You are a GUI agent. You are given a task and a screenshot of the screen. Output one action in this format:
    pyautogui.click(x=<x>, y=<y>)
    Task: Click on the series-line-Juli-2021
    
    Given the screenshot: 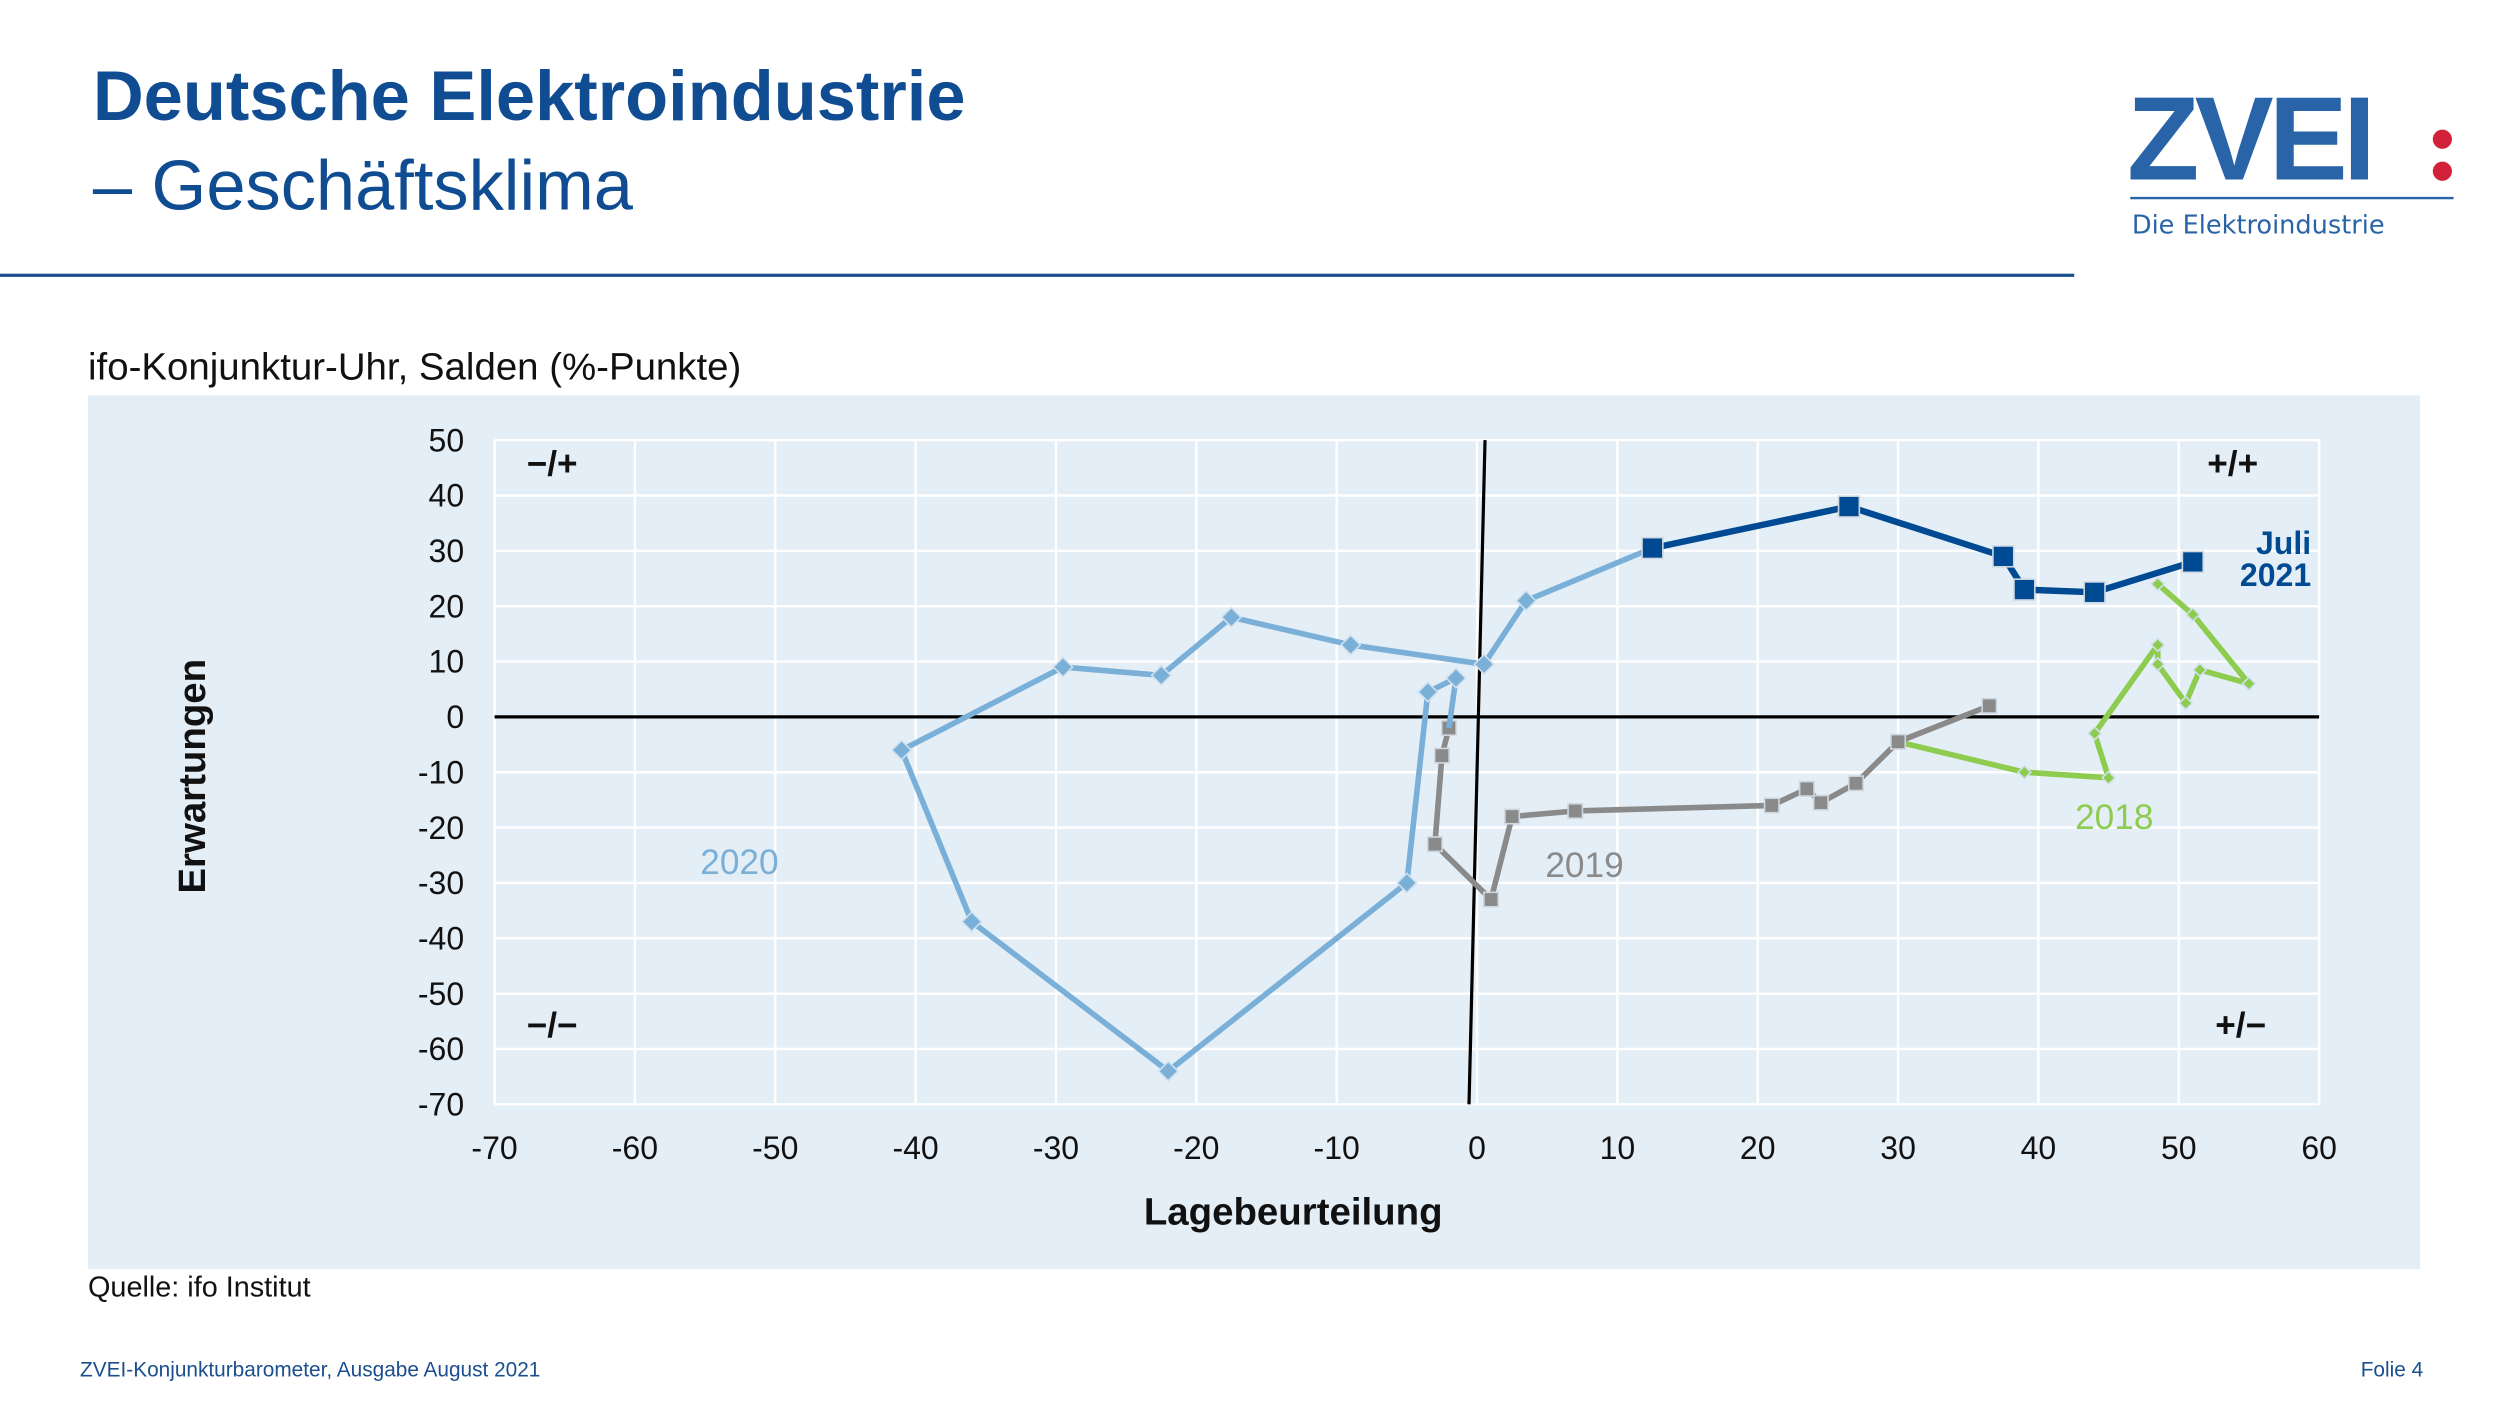 What is the action you would take?
    pyautogui.click(x=1922, y=549)
    